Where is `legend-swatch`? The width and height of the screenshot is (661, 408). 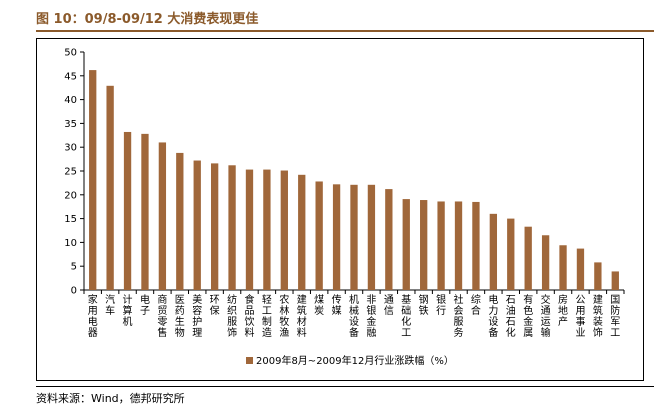
legend-swatch is located at coordinates (249, 360).